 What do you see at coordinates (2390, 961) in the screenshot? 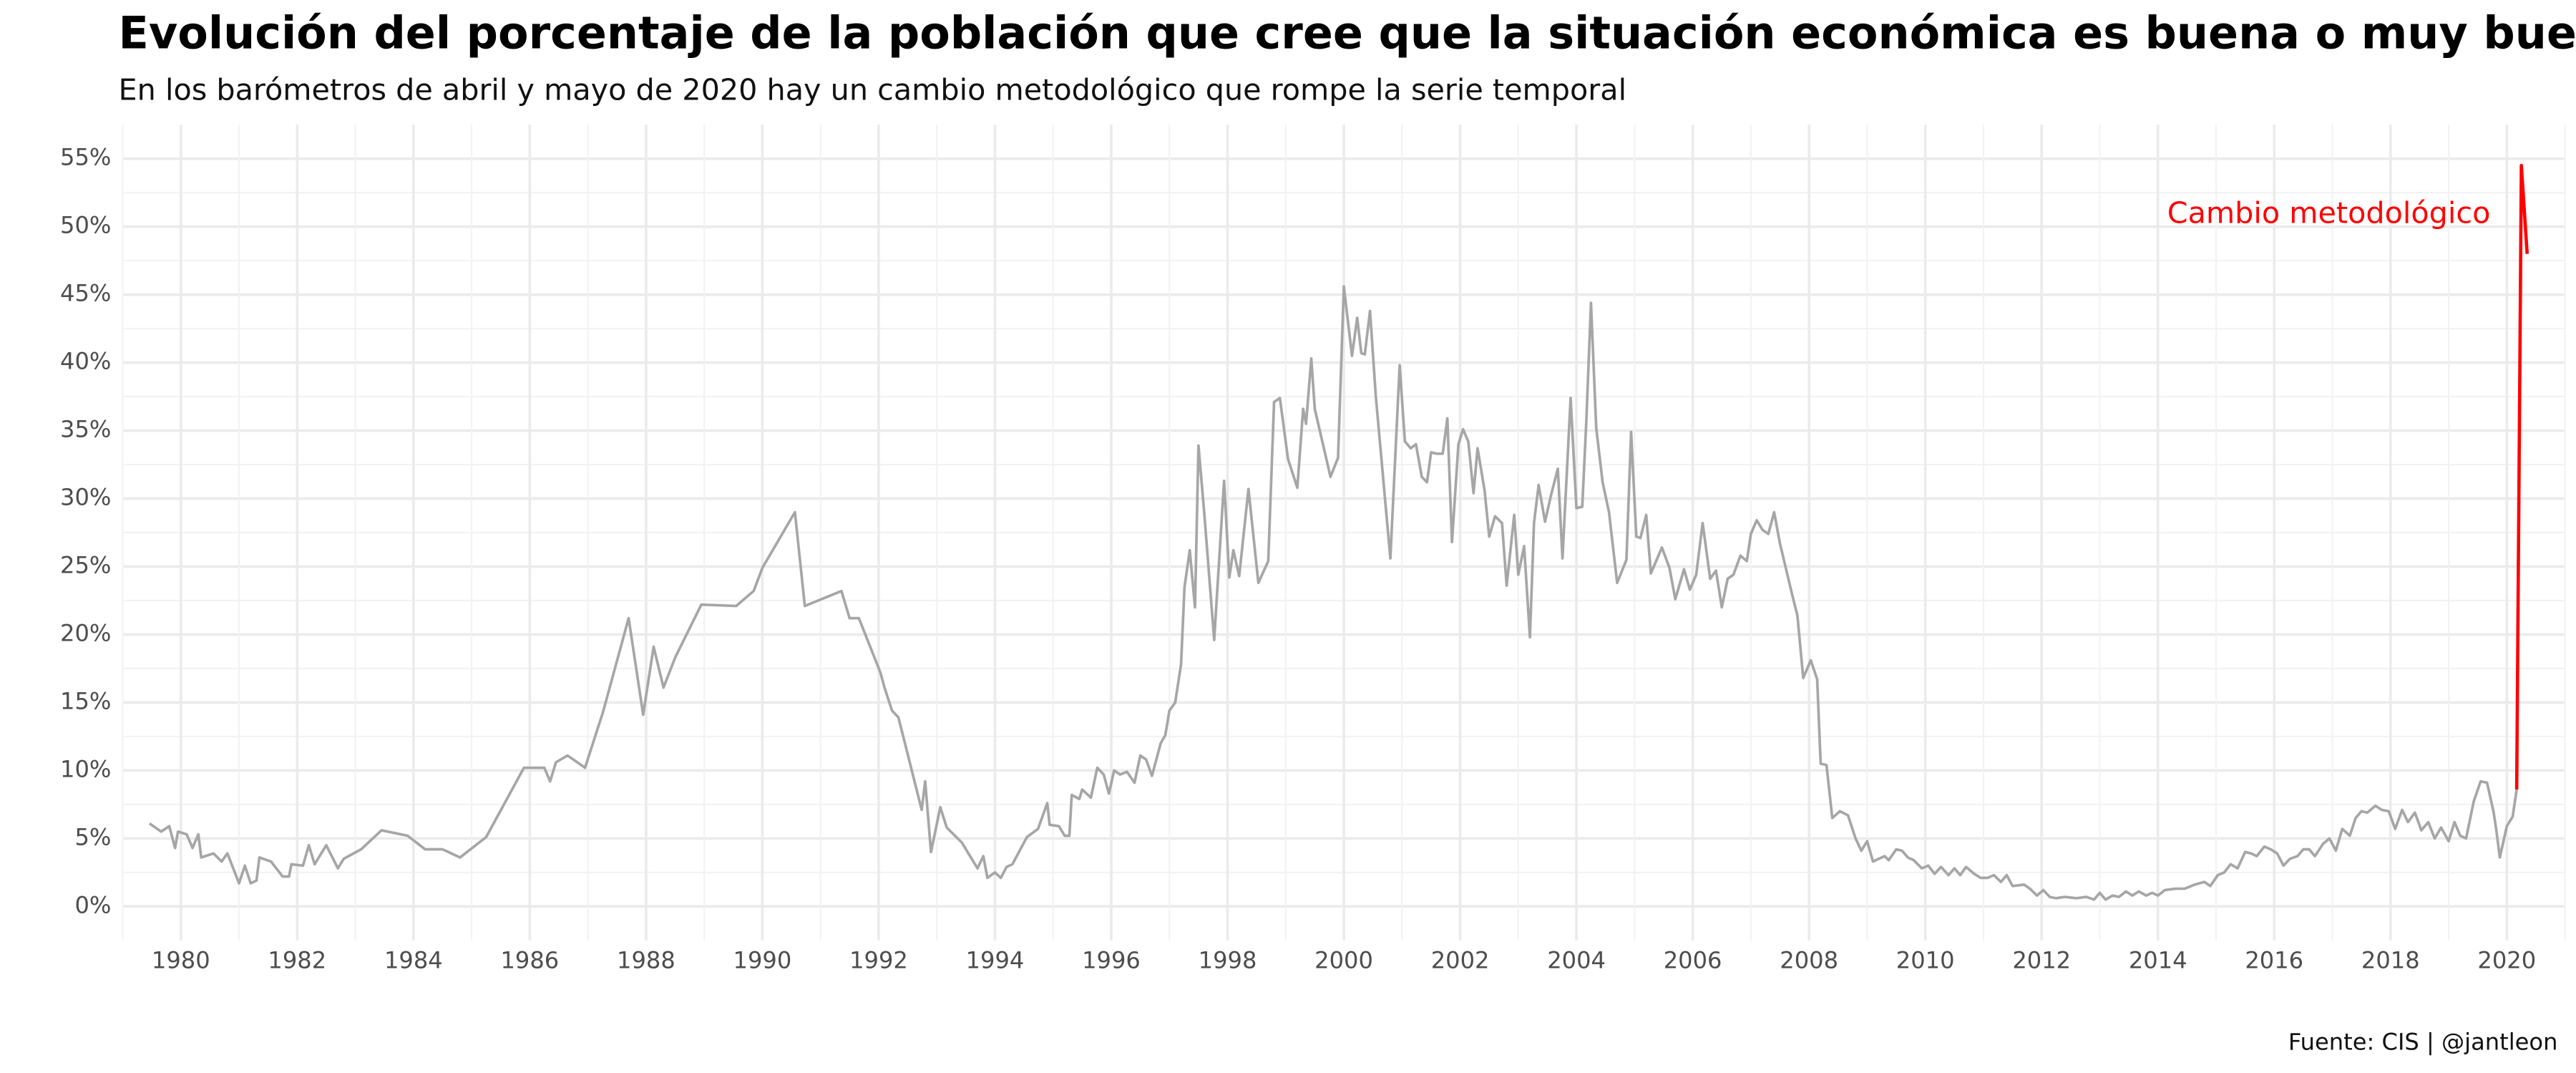
I see `x-tick-label: 2018` at bounding box center [2390, 961].